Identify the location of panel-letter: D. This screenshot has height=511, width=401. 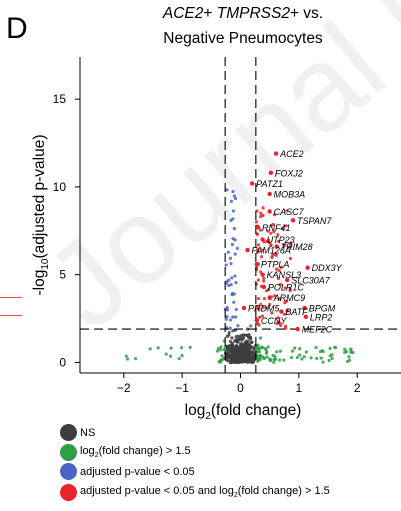
(17, 28).